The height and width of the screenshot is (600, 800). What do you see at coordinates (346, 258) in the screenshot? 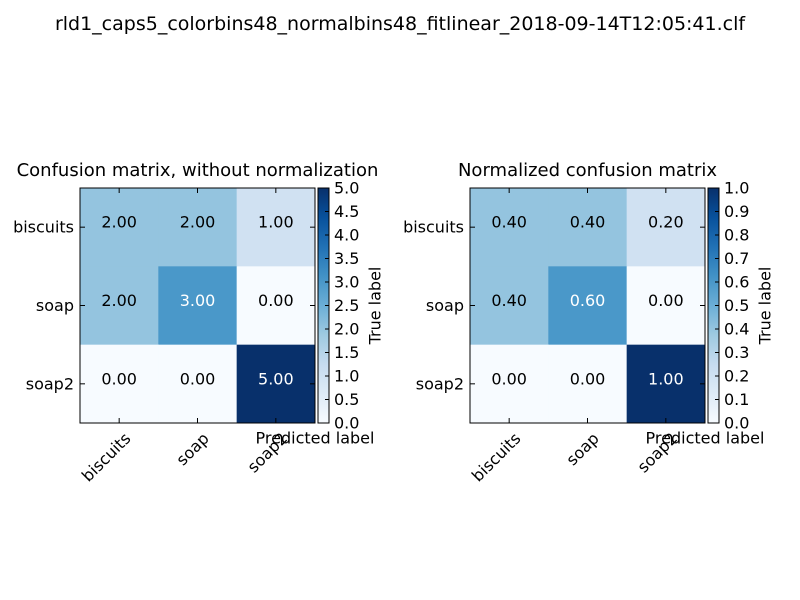
I see `colorbar-tick-label: 3.5` at bounding box center [346, 258].